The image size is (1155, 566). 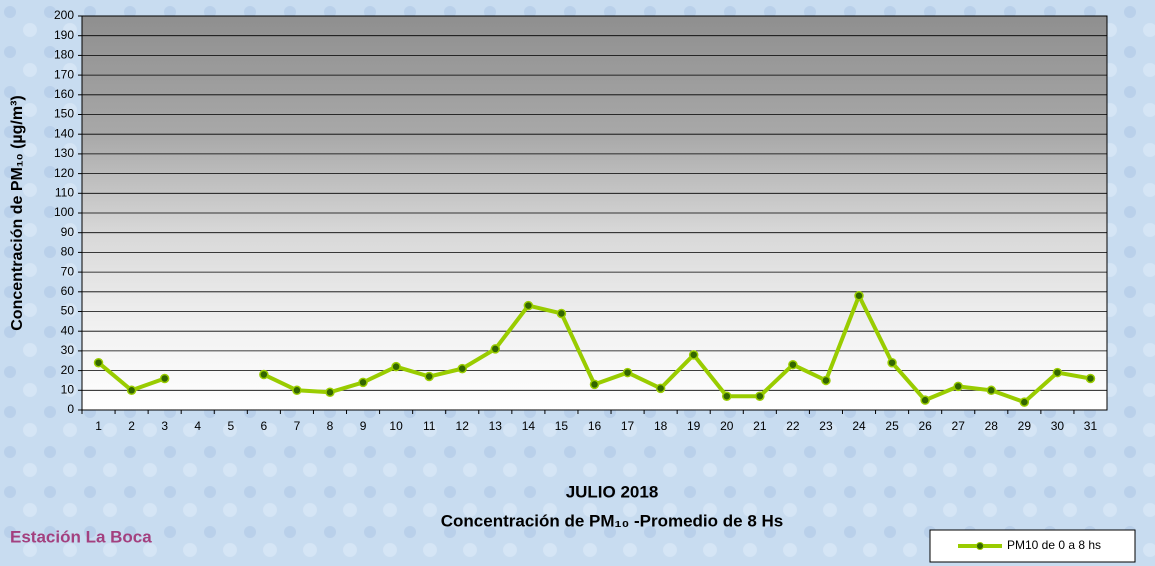 I want to click on x-tick-label: 26, so click(x=925, y=426).